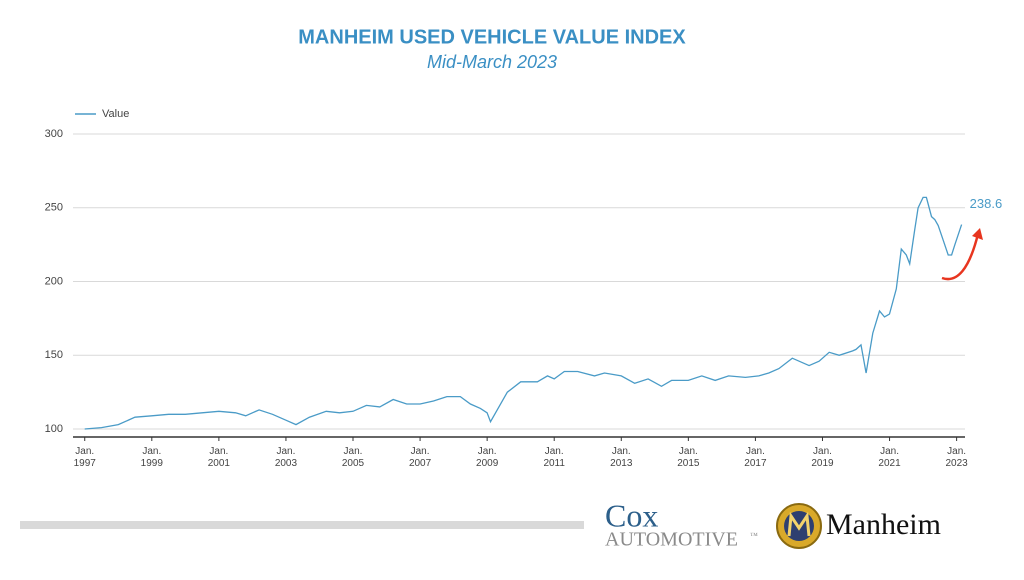 The width and height of the screenshot is (1024, 580). I want to click on x-tick-label: Jan. 1997, so click(84, 457).